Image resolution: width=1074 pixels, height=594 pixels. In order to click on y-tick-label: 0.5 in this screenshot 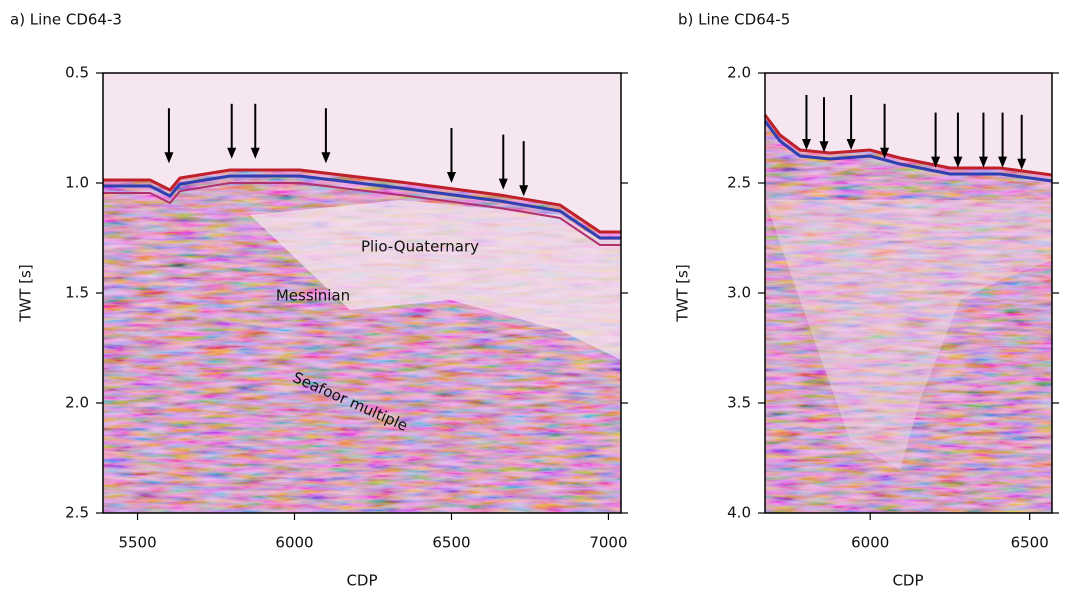, I will do `click(77, 73)`.